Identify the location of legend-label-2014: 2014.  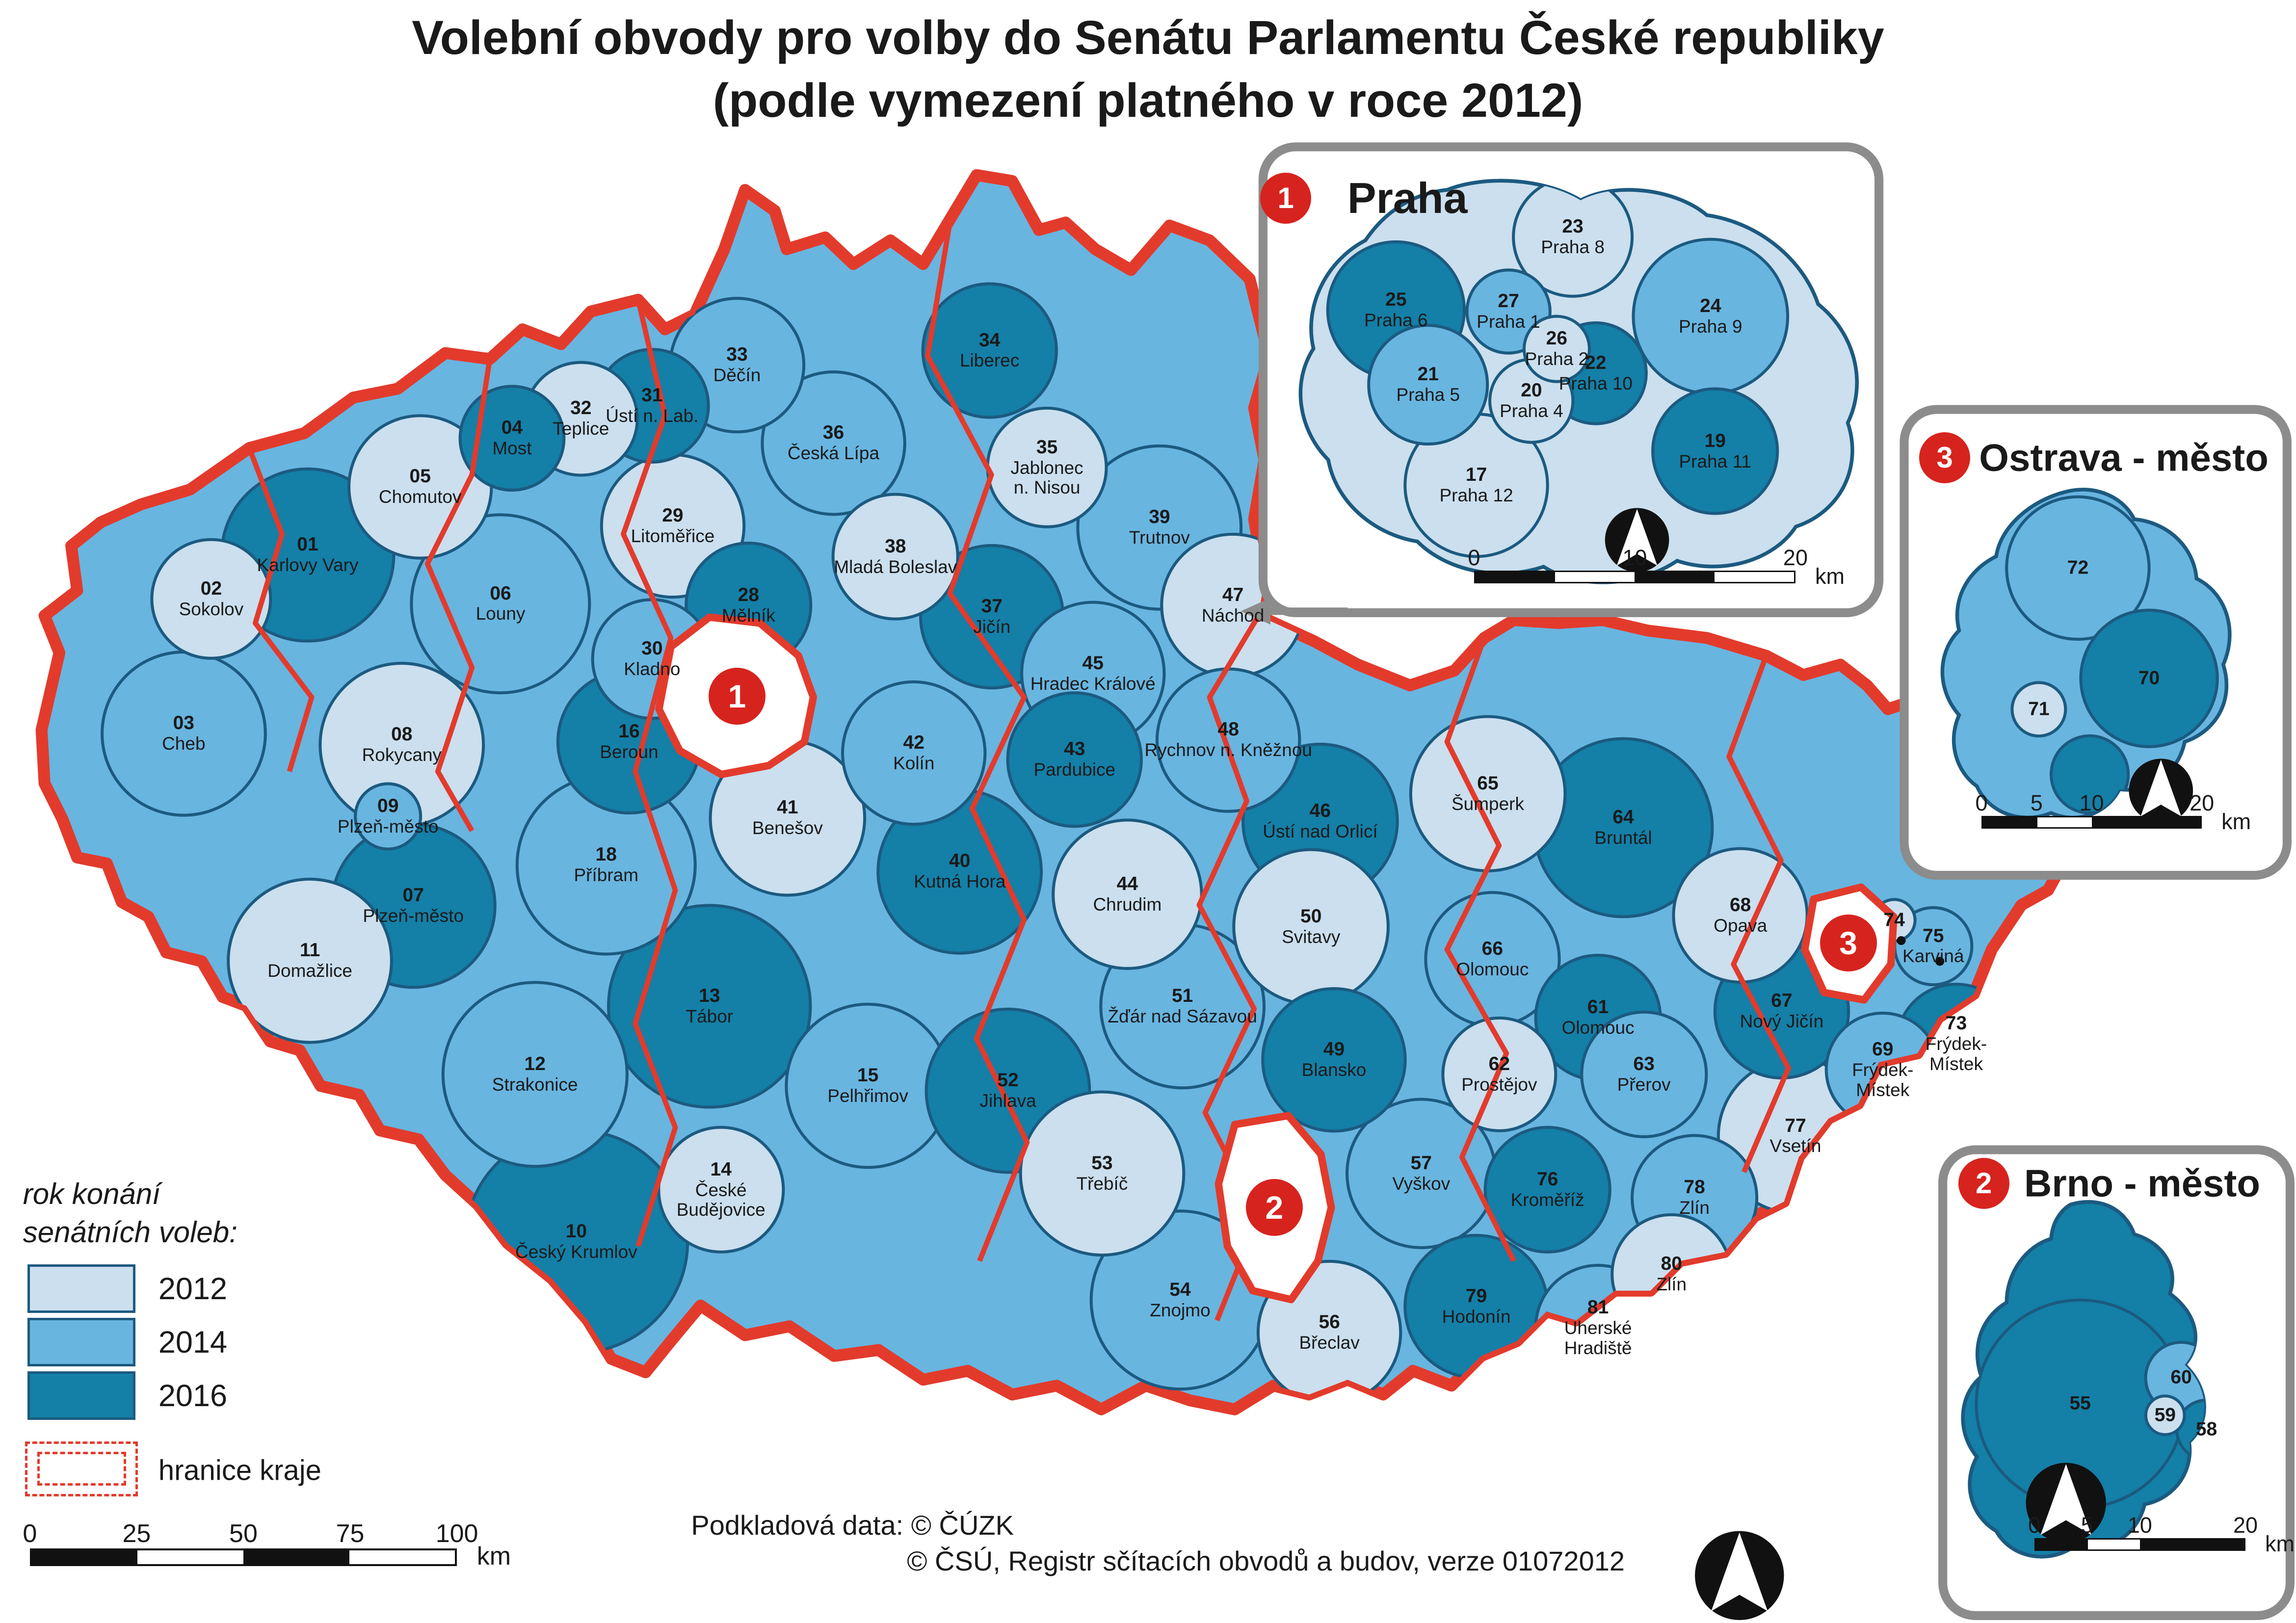
(192, 1342).